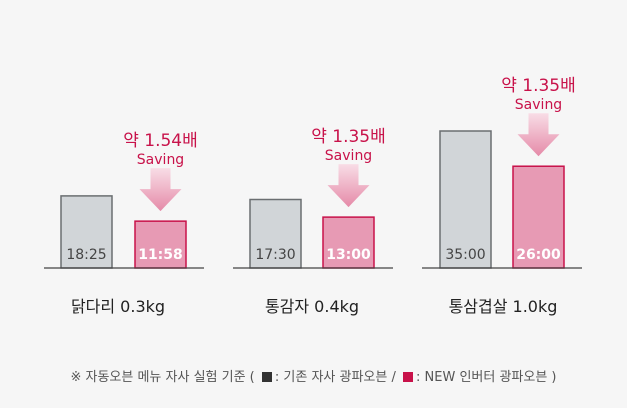 This screenshot has height=408, width=627. Describe the element at coordinates (275, 255) in the screenshot. I see `bar-old-label-2: 17:30` at that location.